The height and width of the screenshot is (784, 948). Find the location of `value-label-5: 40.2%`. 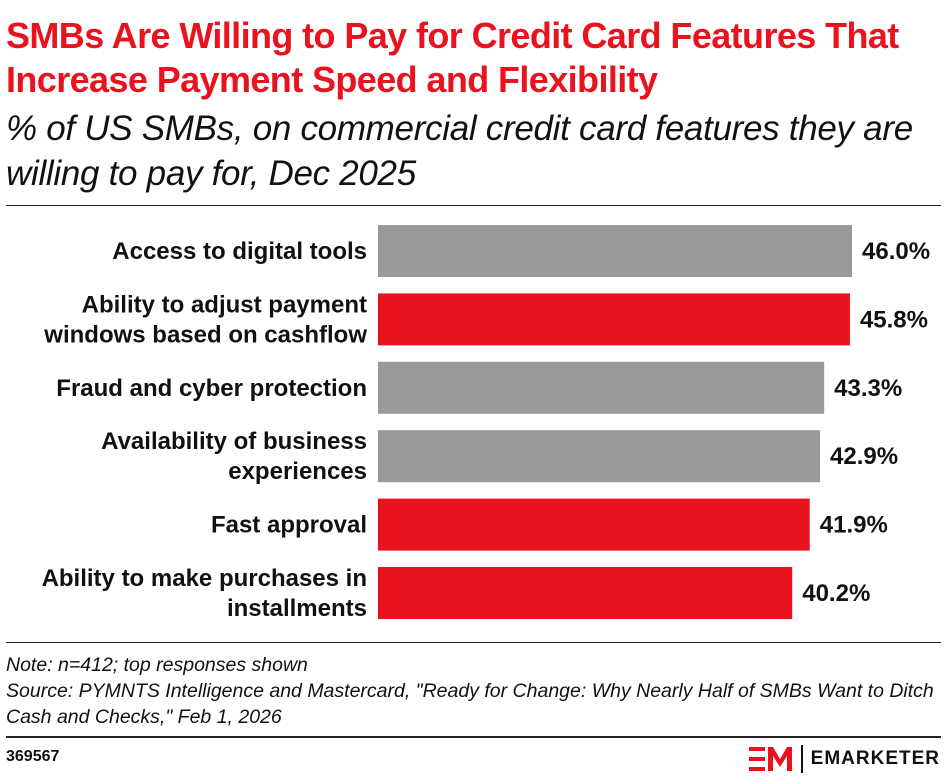

value-label-5: 40.2% is located at coordinates (836, 593).